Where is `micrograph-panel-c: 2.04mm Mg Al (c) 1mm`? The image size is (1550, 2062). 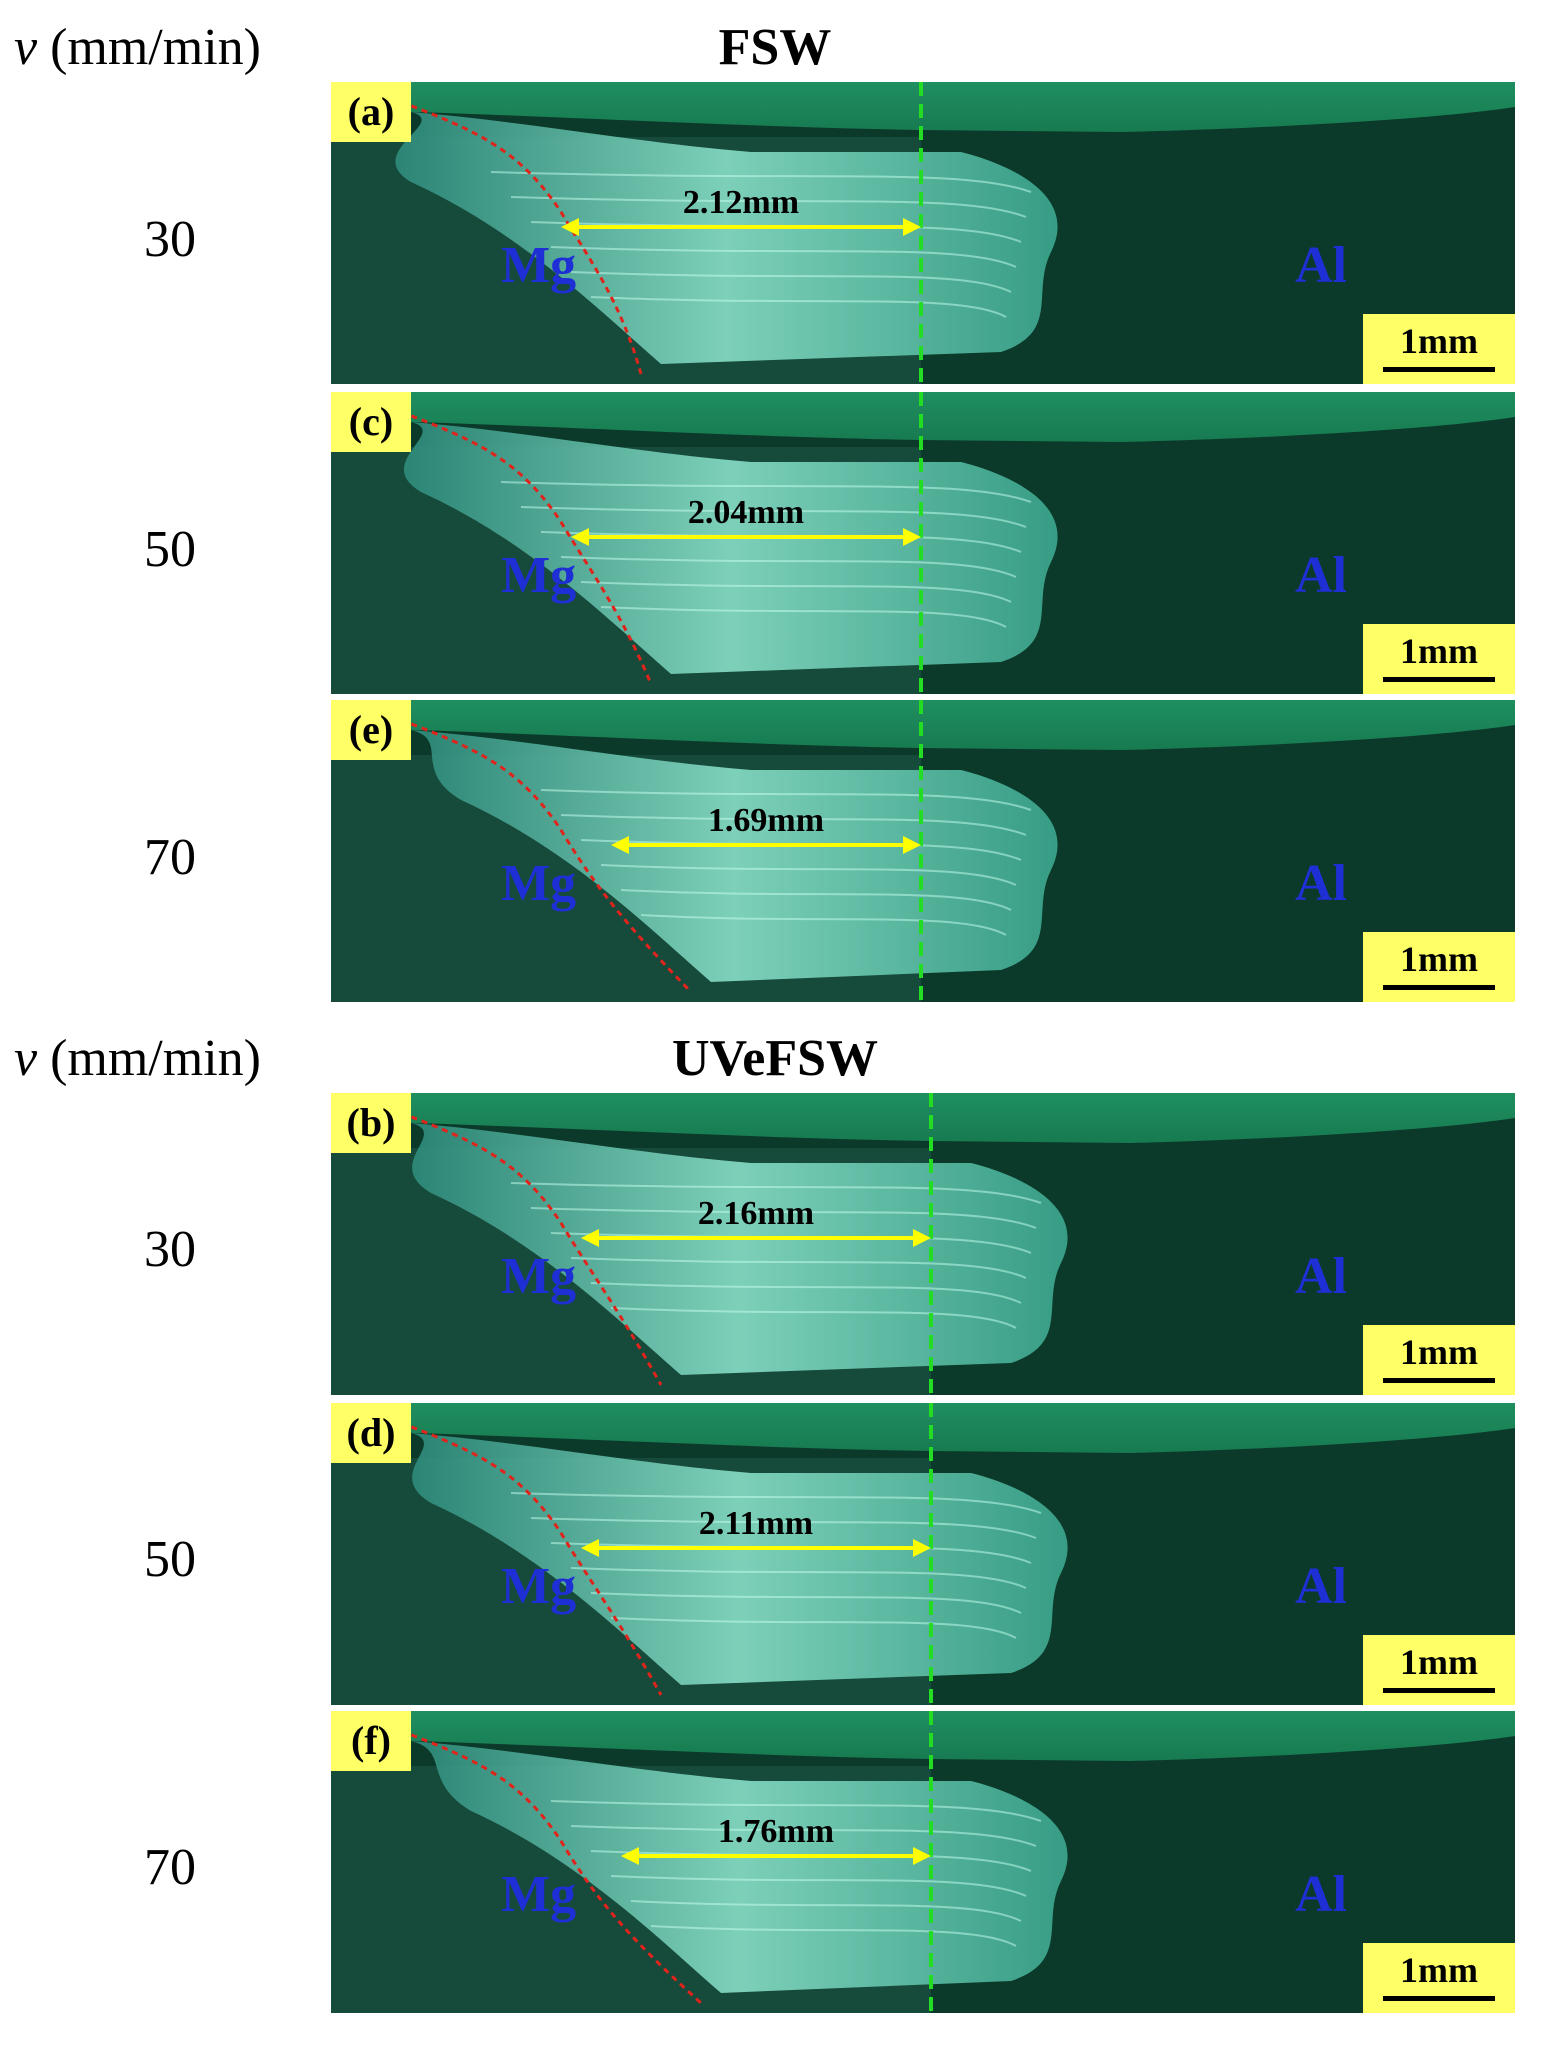
micrograph-panel-c: 2.04mm Mg Al (c) 1mm is located at coordinates (923, 543).